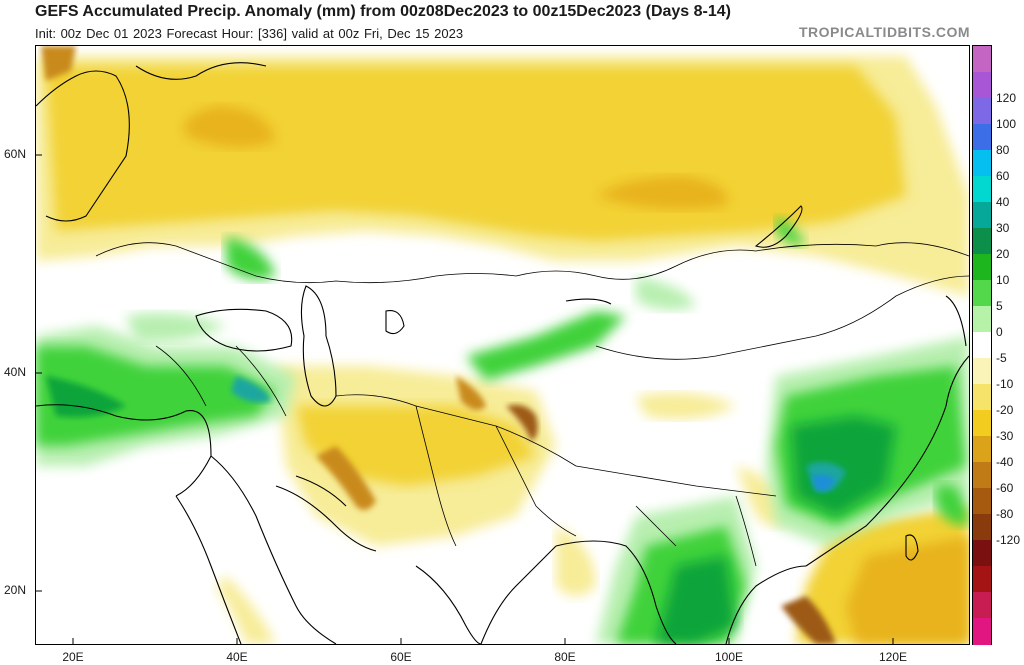 The image size is (1024, 665). Describe the element at coordinates (1003, 280) in the screenshot. I see `colorbar-tick-label: 10` at that location.